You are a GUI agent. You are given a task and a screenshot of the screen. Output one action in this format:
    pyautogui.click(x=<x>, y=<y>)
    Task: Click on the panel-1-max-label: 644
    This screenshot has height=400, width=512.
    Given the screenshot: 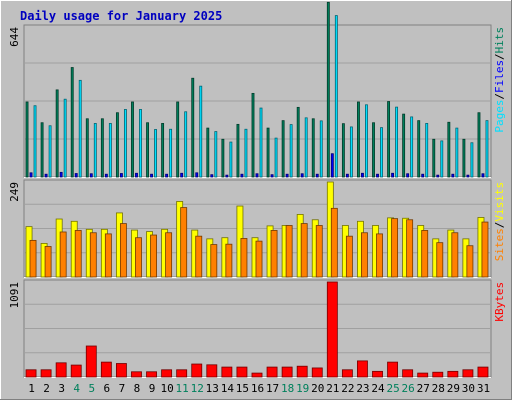 What is the action you would take?
    pyautogui.click(x=14, y=37)
    